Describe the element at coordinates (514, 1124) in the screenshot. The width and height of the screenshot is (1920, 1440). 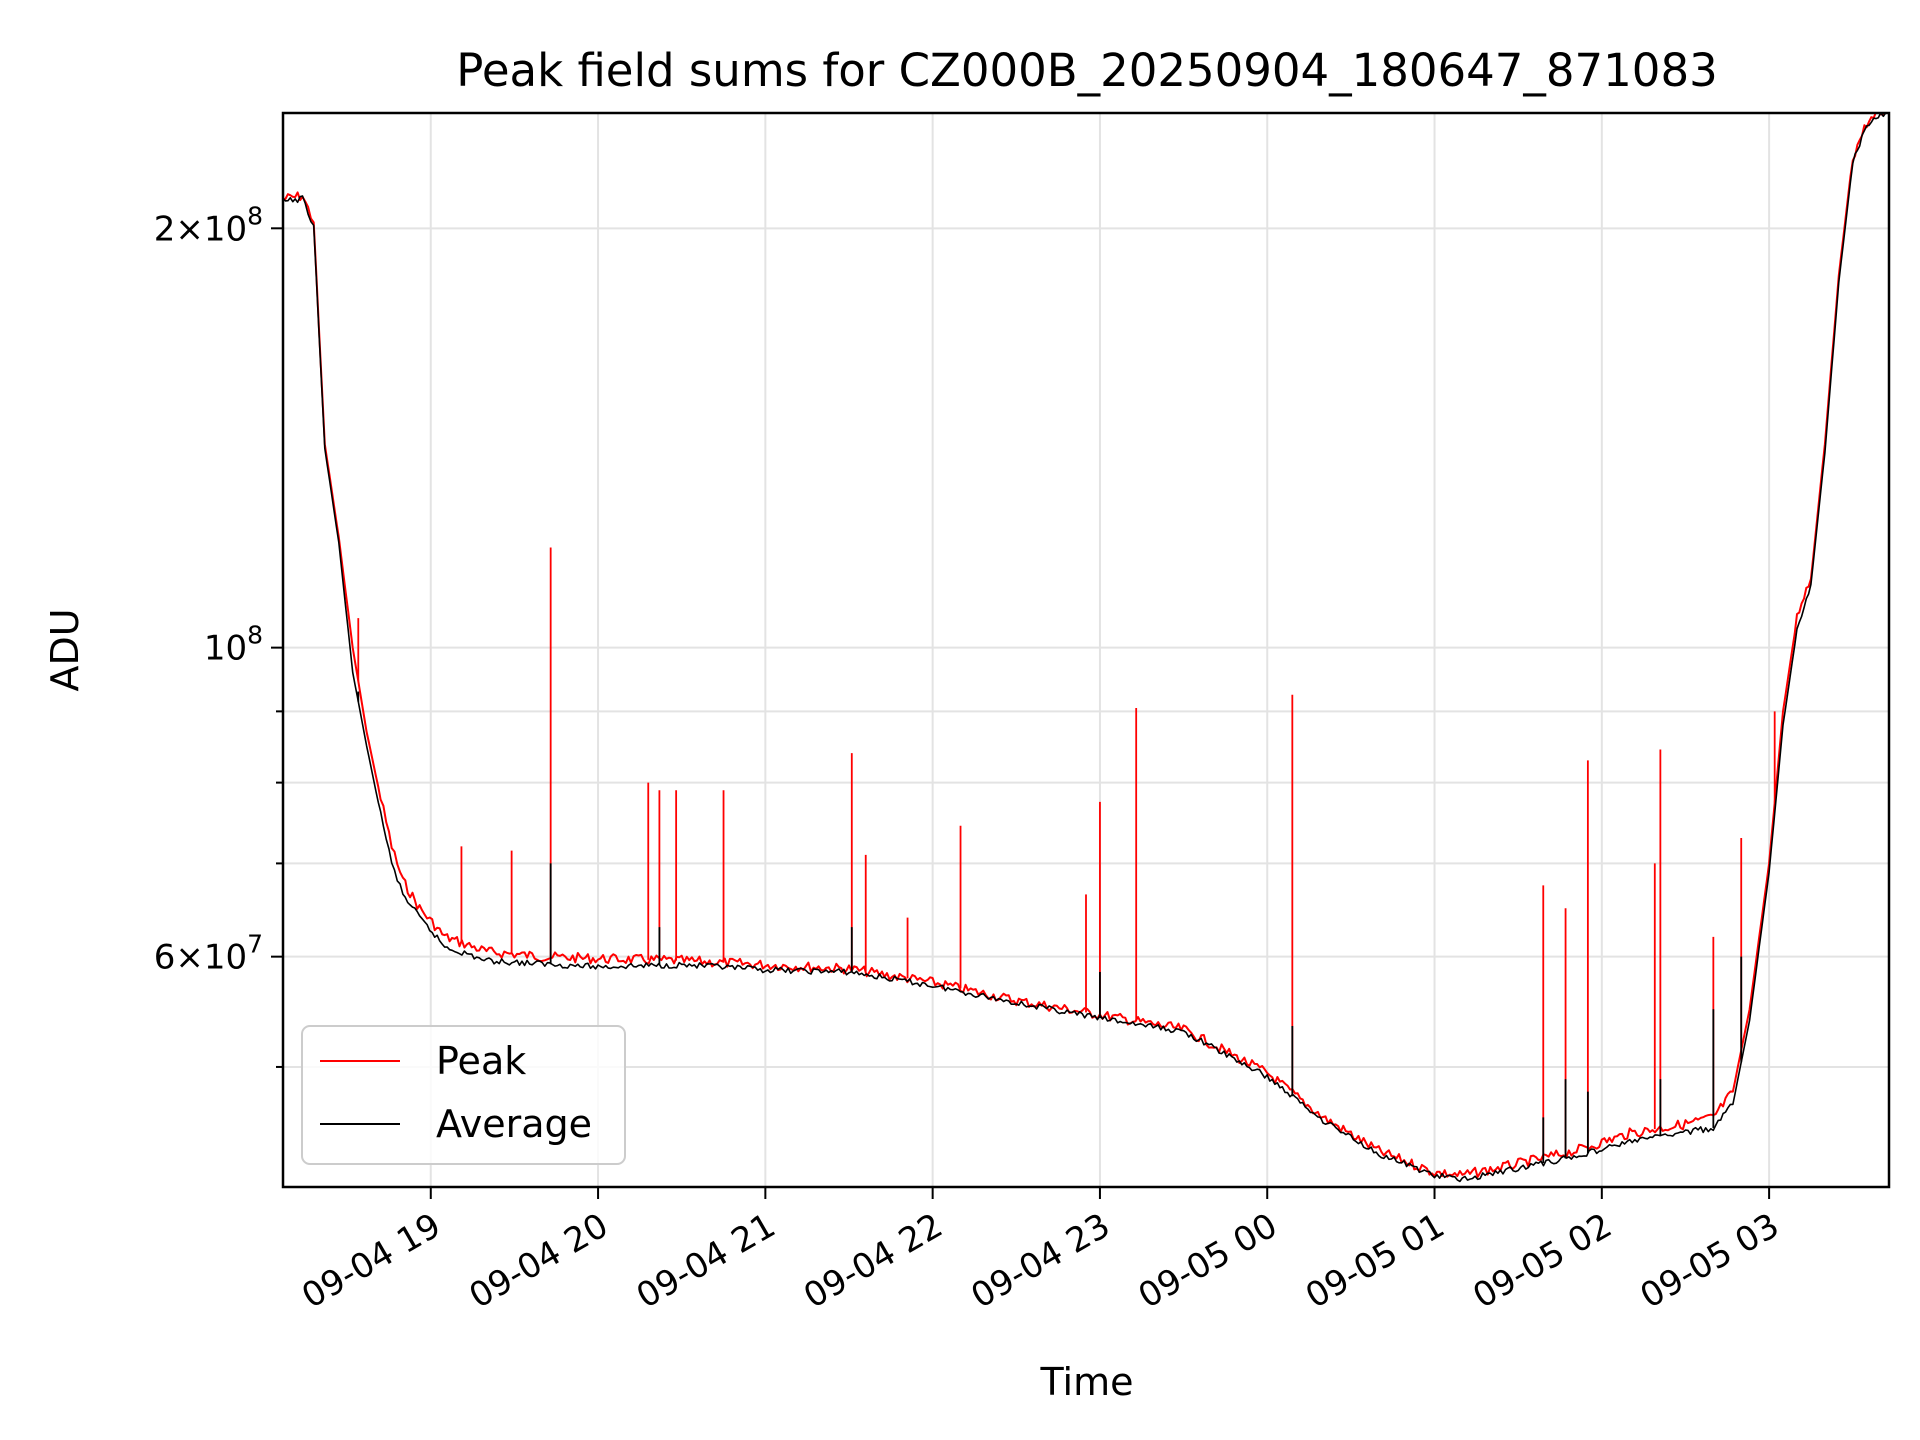
I see `legend-label-average: Average` at that location.